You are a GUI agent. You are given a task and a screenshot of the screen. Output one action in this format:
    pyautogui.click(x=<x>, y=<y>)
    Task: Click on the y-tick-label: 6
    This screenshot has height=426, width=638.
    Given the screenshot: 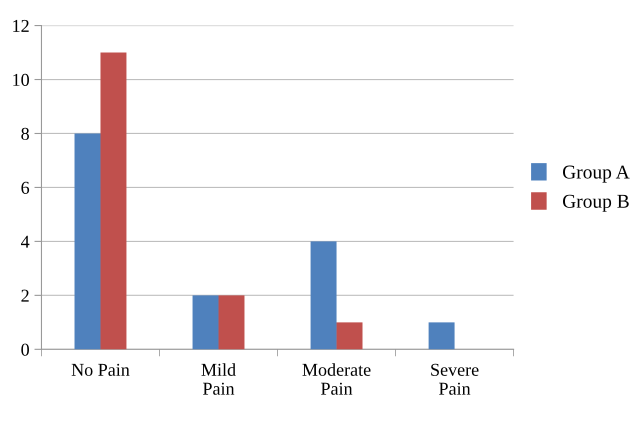 What is the action you would take?
    pyautogui.click(x=25, y=188)
    